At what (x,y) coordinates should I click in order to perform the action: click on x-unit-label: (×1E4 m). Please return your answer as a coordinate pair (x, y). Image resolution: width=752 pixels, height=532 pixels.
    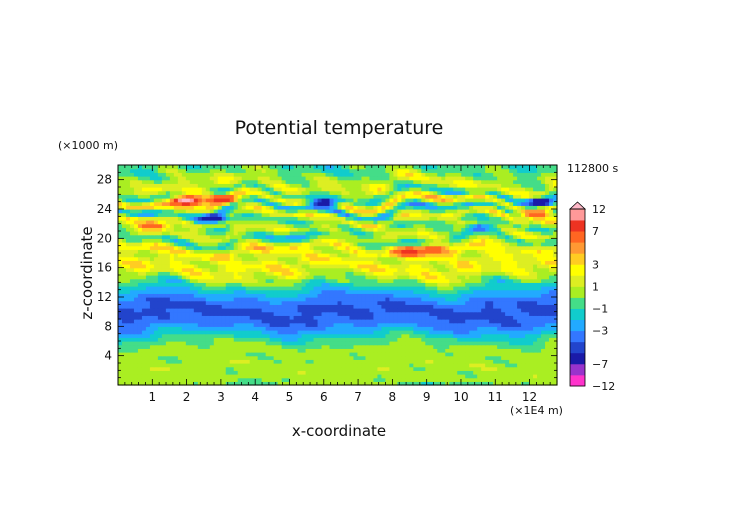
    Looking at the image, I should click on (536, 410).